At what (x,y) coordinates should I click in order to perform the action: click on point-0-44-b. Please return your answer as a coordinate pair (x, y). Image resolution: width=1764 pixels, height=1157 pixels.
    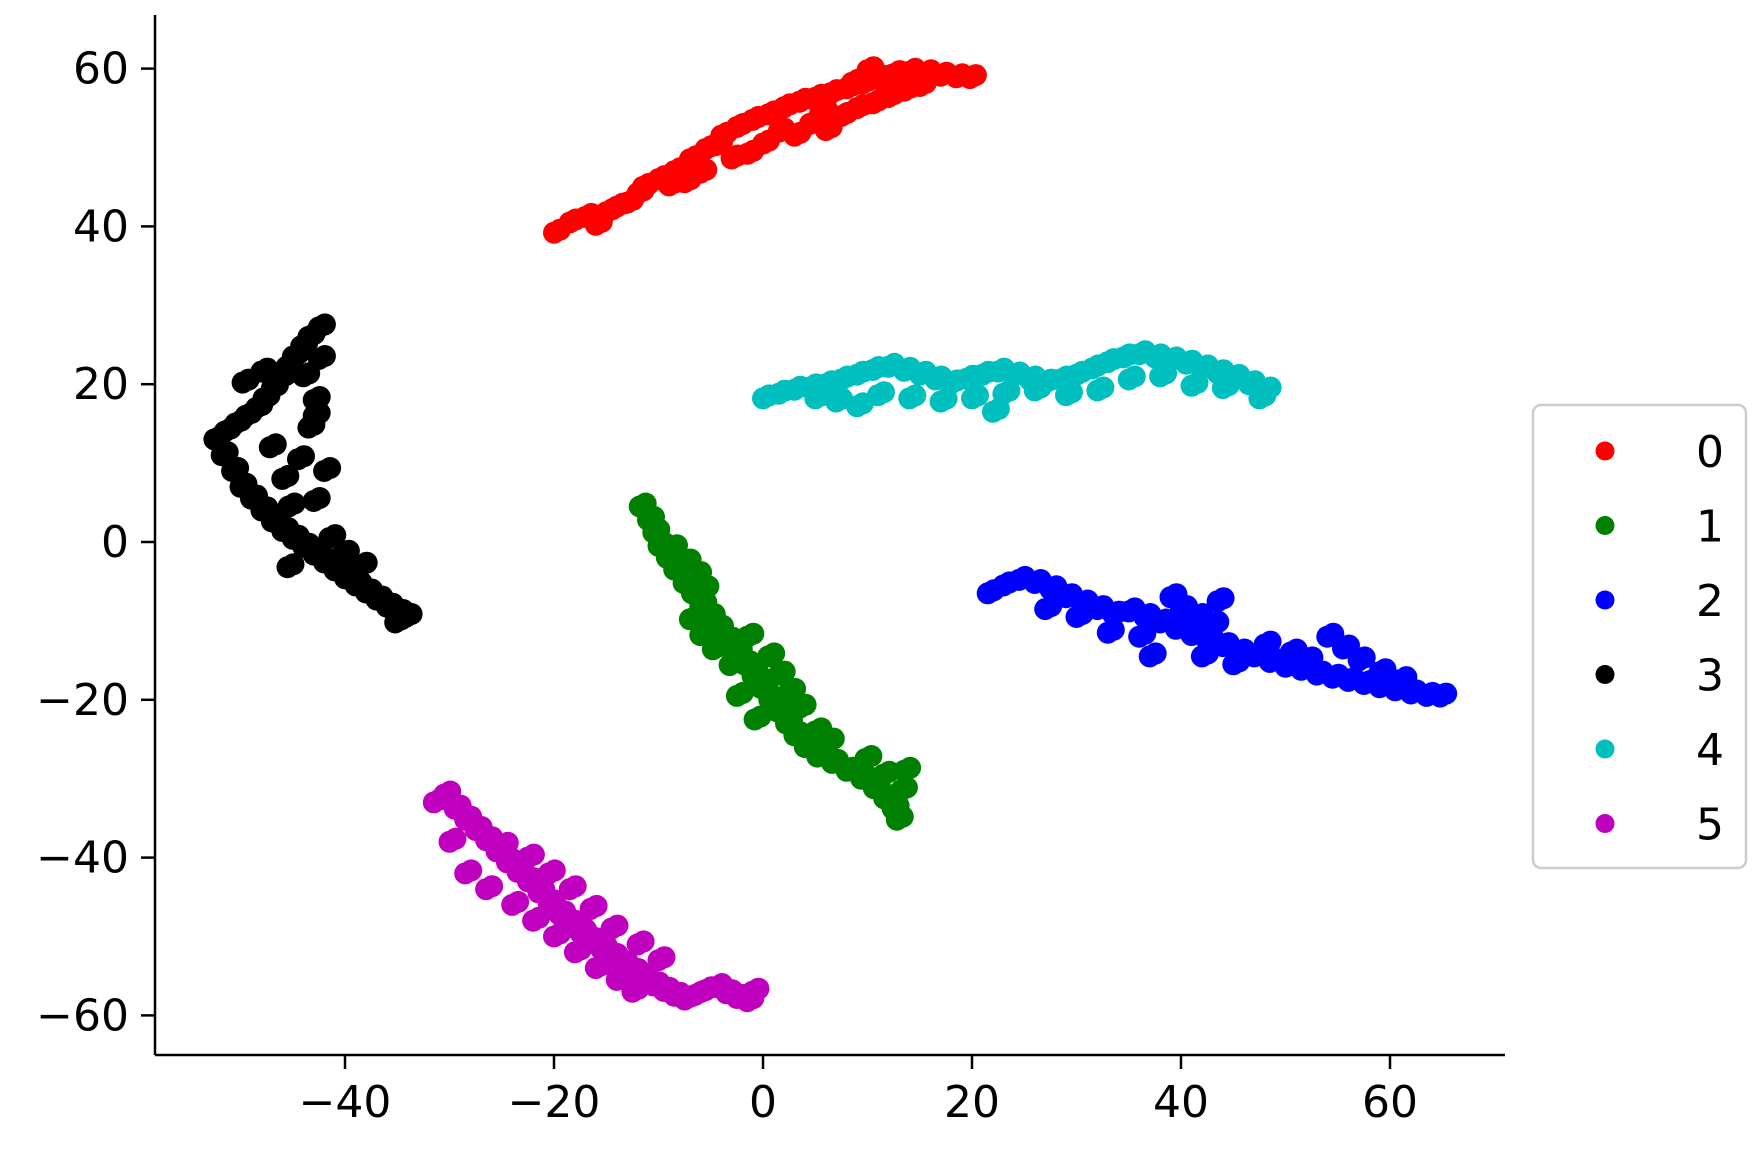
    Looking at the image, I should click on (857, 79).